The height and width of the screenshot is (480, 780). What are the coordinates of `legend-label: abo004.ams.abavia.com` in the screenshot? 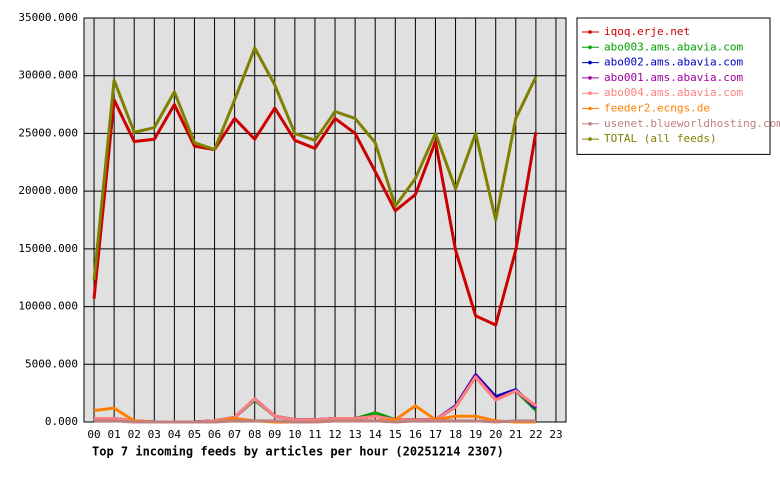 It's located at (673, 92).